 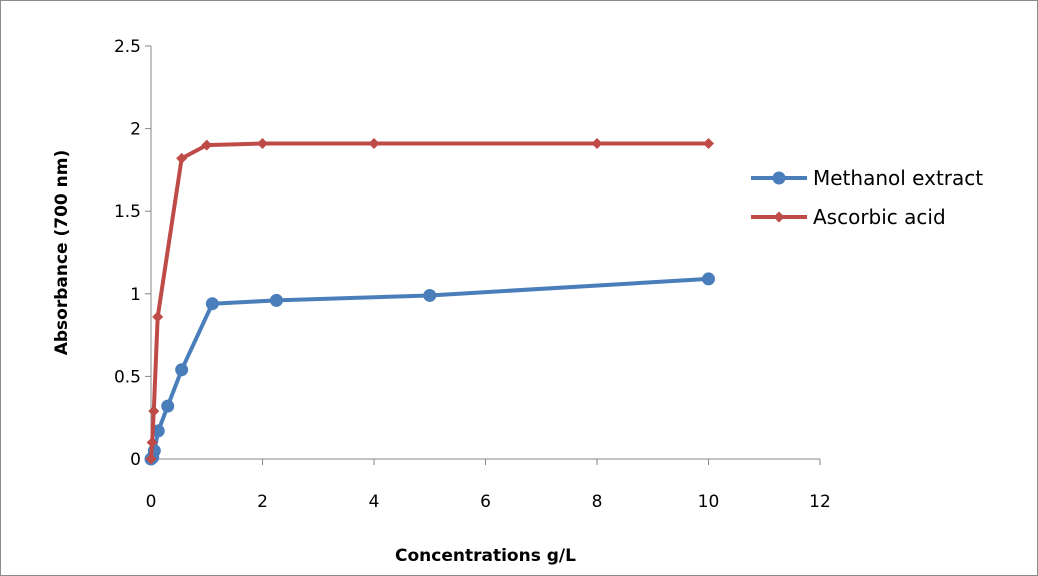 I want to click on y-tick-label: 1, so click(x=135, y=295).